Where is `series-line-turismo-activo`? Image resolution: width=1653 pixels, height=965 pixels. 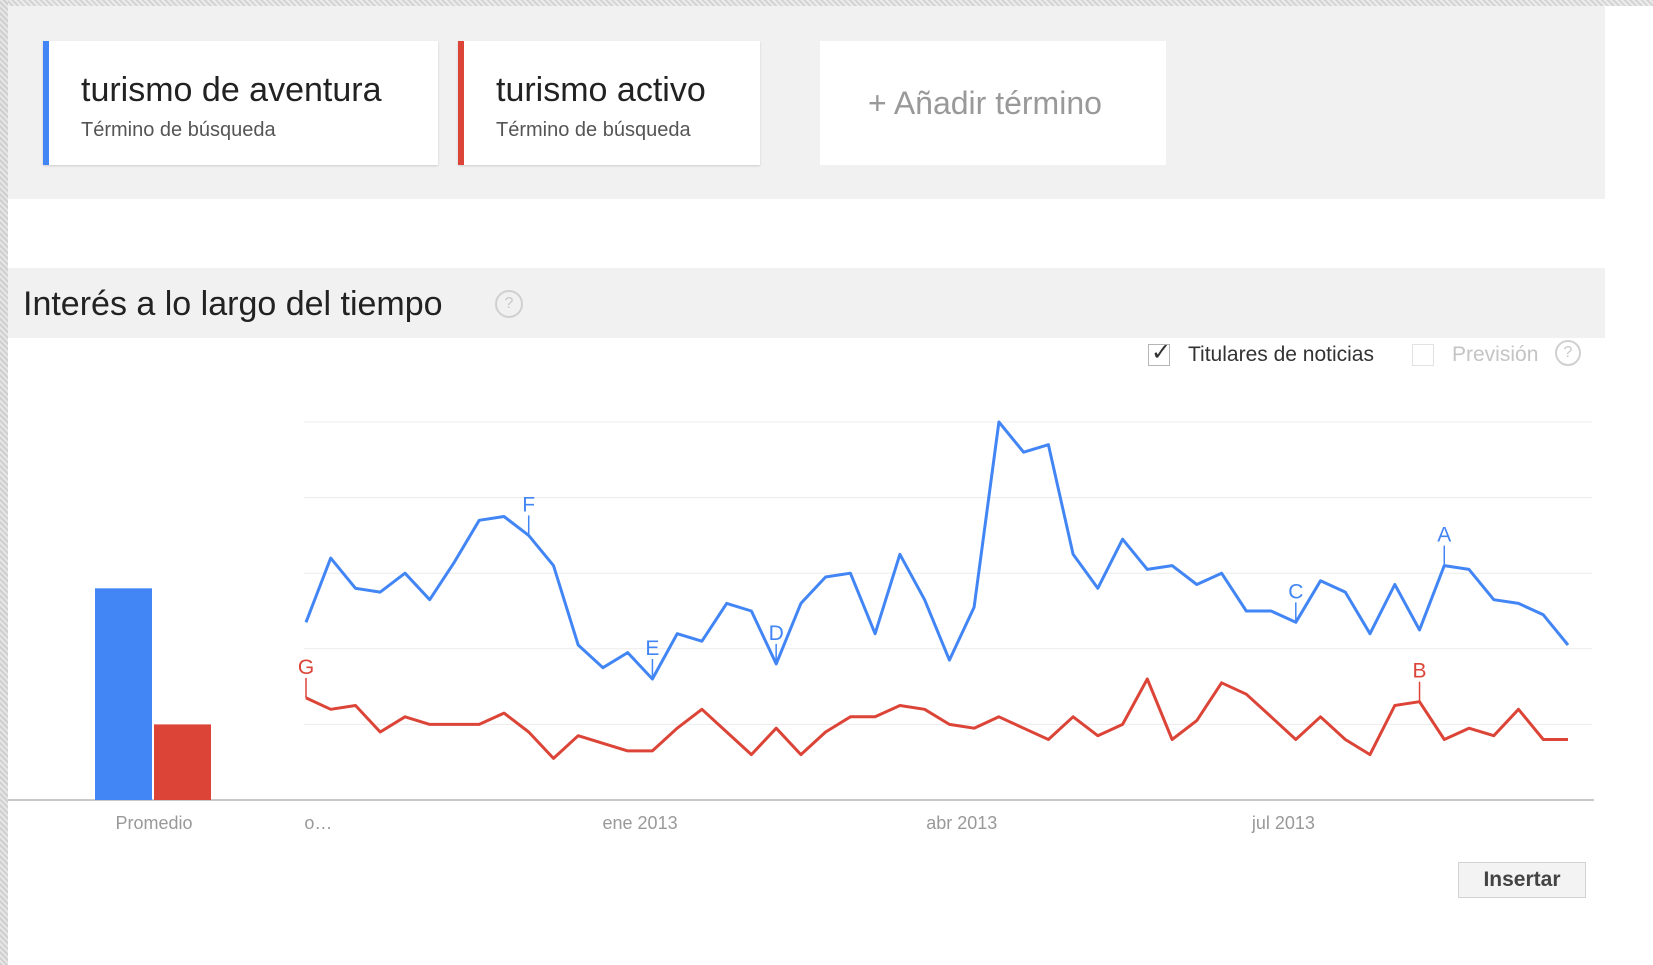
series-line-turismo-activo is located at coordinates (936, 718).